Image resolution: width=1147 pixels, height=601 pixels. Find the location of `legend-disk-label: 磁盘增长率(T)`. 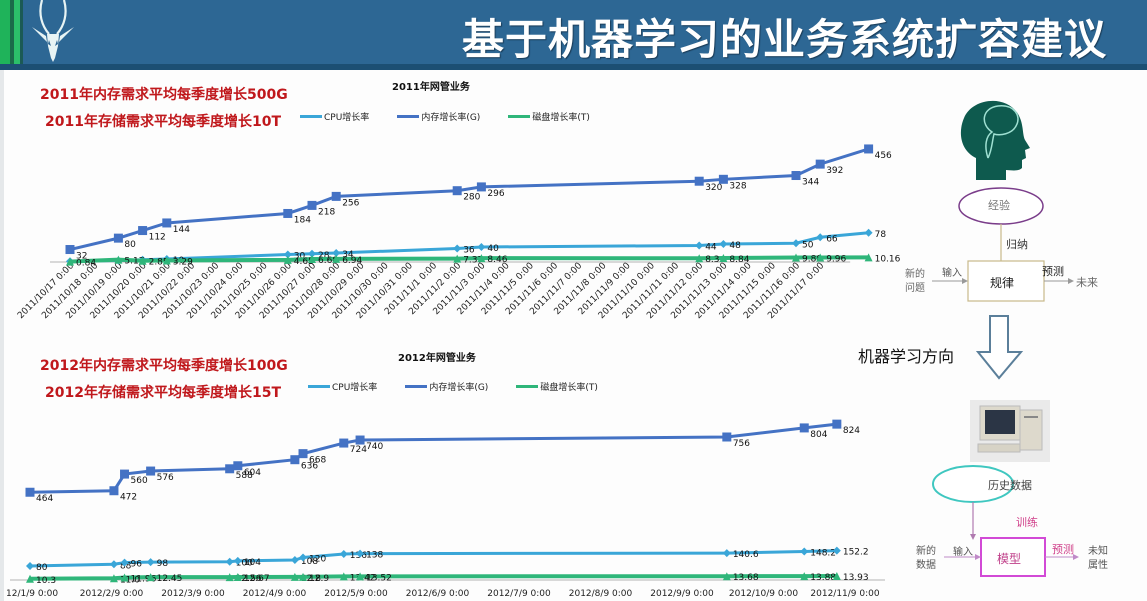

legend-disk-label: 磁盘增长率(T) is located at coordinates (561, 118).